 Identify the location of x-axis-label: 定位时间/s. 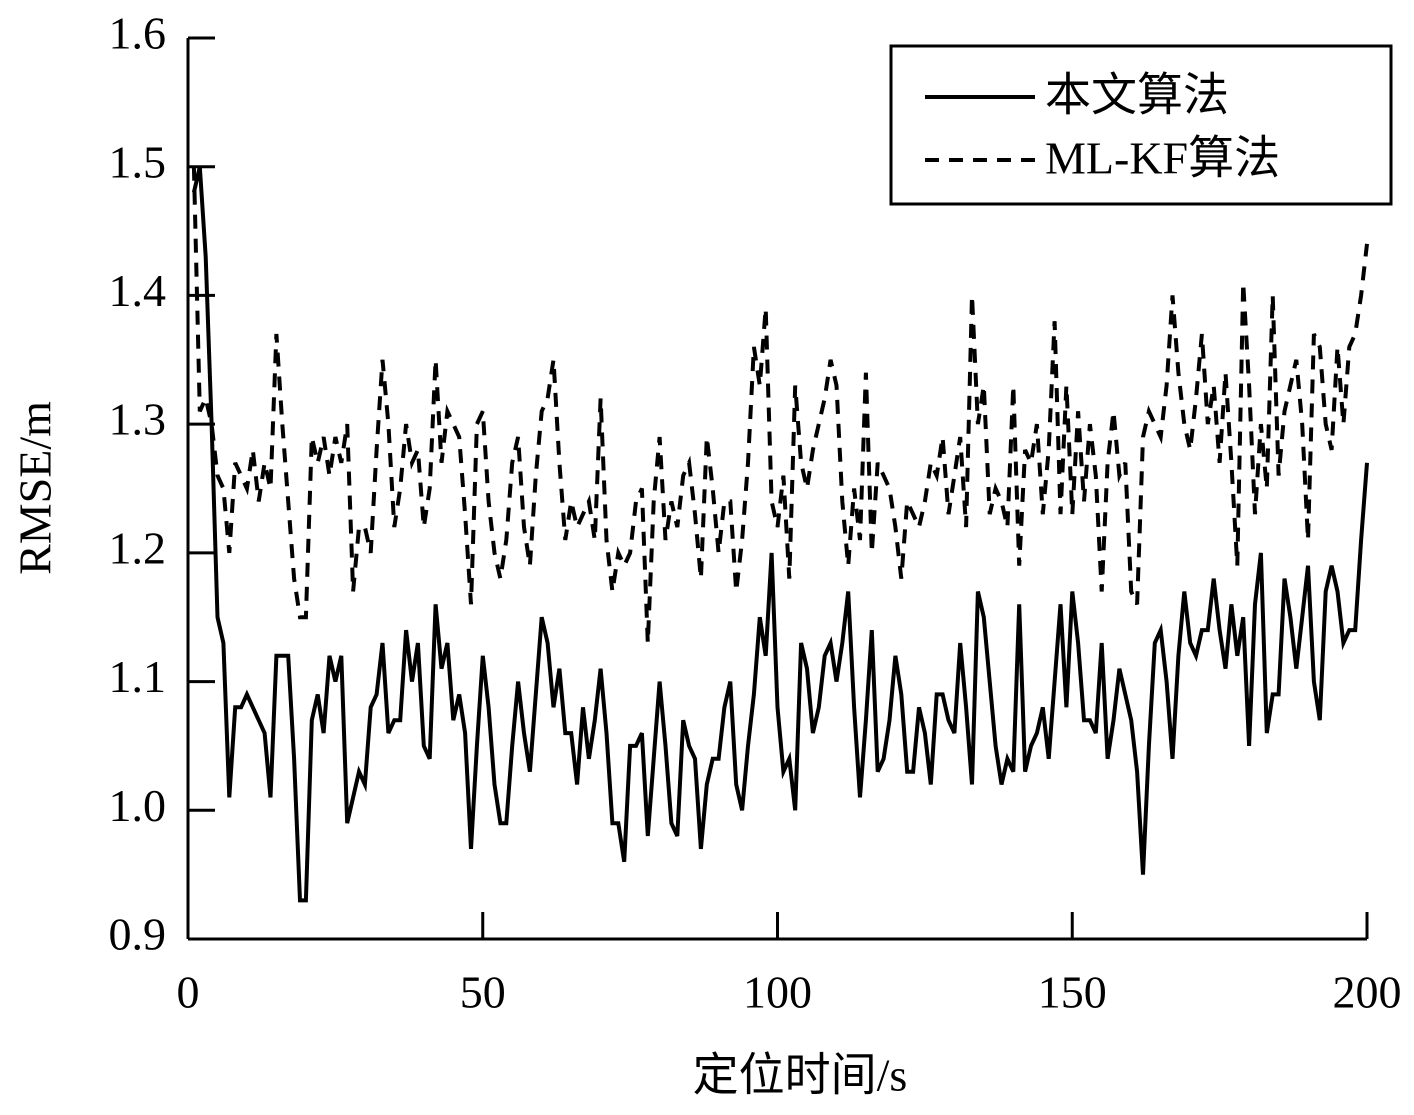
(800, 1075).